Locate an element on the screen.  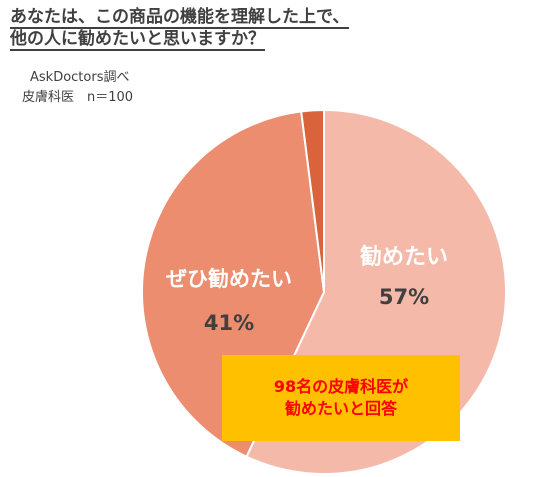
survey-source: AskDoctors調べ is located at coordinates (80, 77).